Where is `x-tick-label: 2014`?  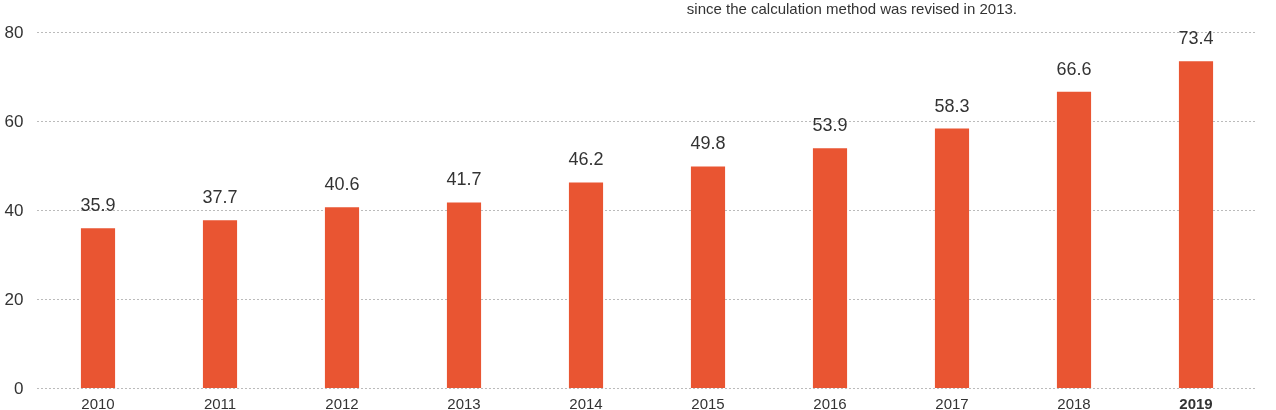 x-tick-label: 2014 is located at coordinates (586, 402).